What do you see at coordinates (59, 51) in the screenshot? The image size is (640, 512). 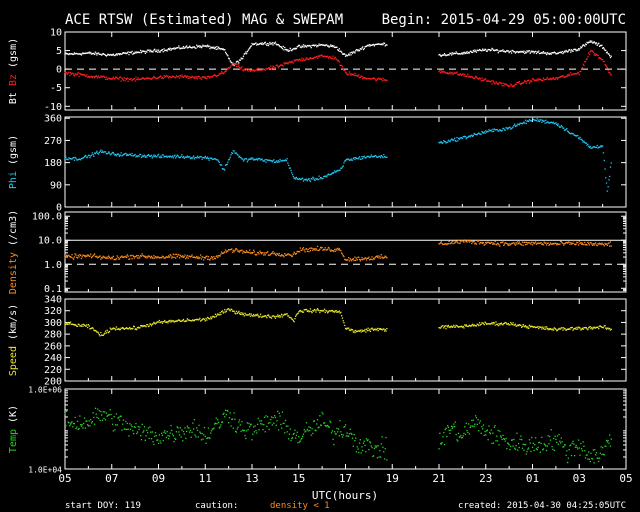 I see `mag-ytick-label-1: 5` at bounding box center [59, 51].